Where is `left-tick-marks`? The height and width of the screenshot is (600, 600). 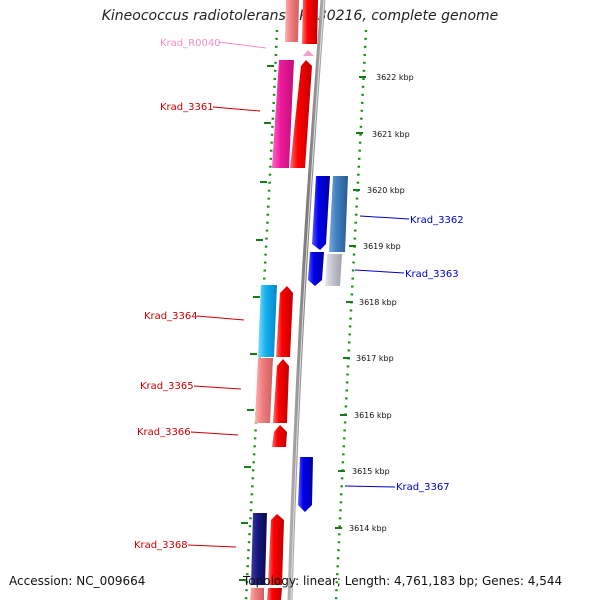
left-tick-marks is located at coordinates (256, 323).